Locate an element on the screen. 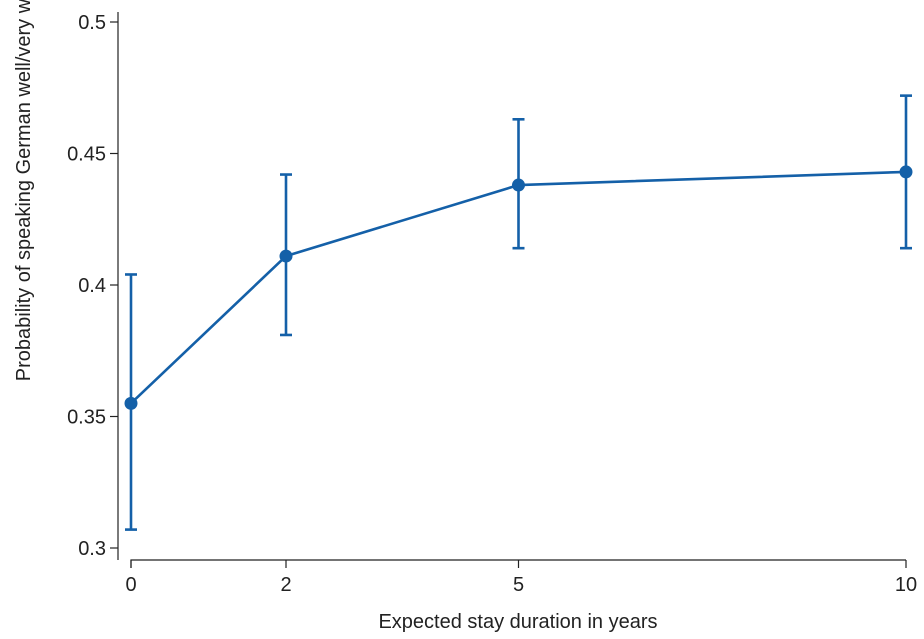 The height and width of the screenshot is (639, 924). x-tick-label: 2 is located at coordinates (285, 585).